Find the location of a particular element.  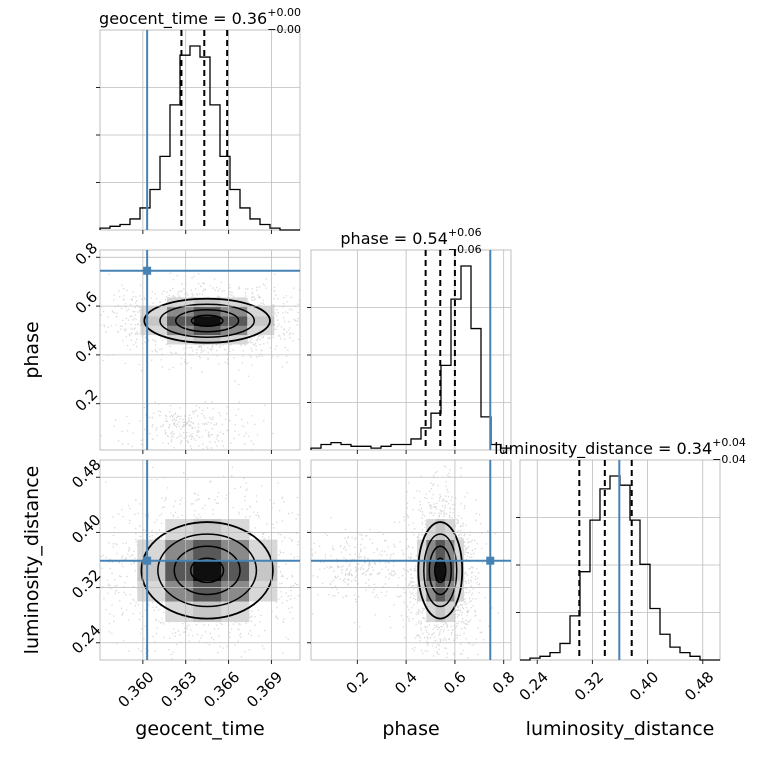

histogram-geocent_time is located at coordinates (199, 138).